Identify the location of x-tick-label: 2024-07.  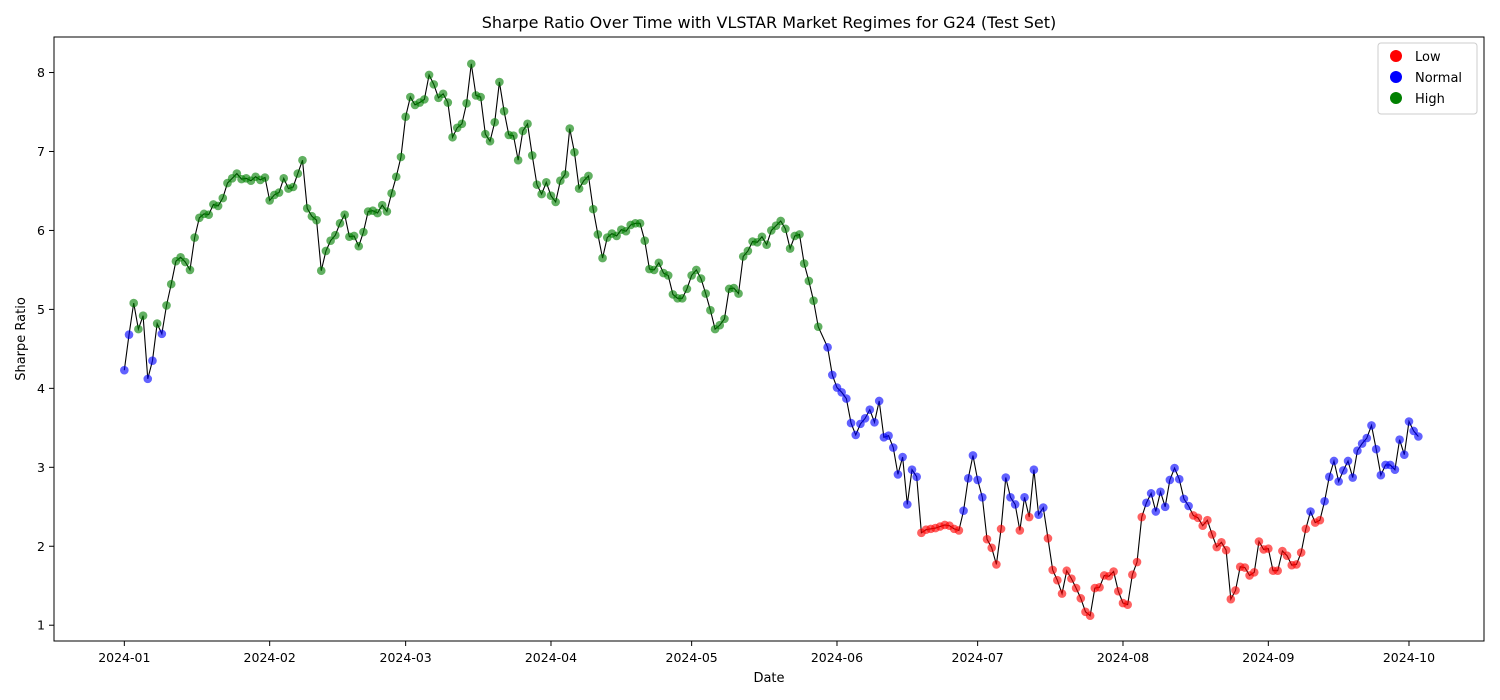
(978, 657).